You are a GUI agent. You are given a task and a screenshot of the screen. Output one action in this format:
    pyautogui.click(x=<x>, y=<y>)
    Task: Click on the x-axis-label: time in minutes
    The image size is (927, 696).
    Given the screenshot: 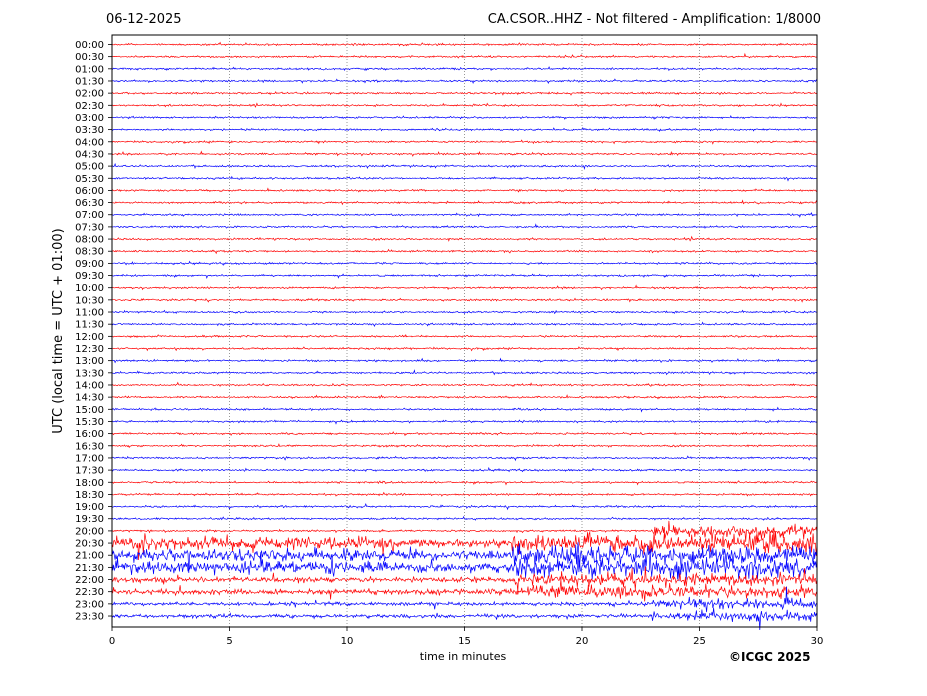 What is the action you would take?
    pyautogui.click(x=463, y=656)
    